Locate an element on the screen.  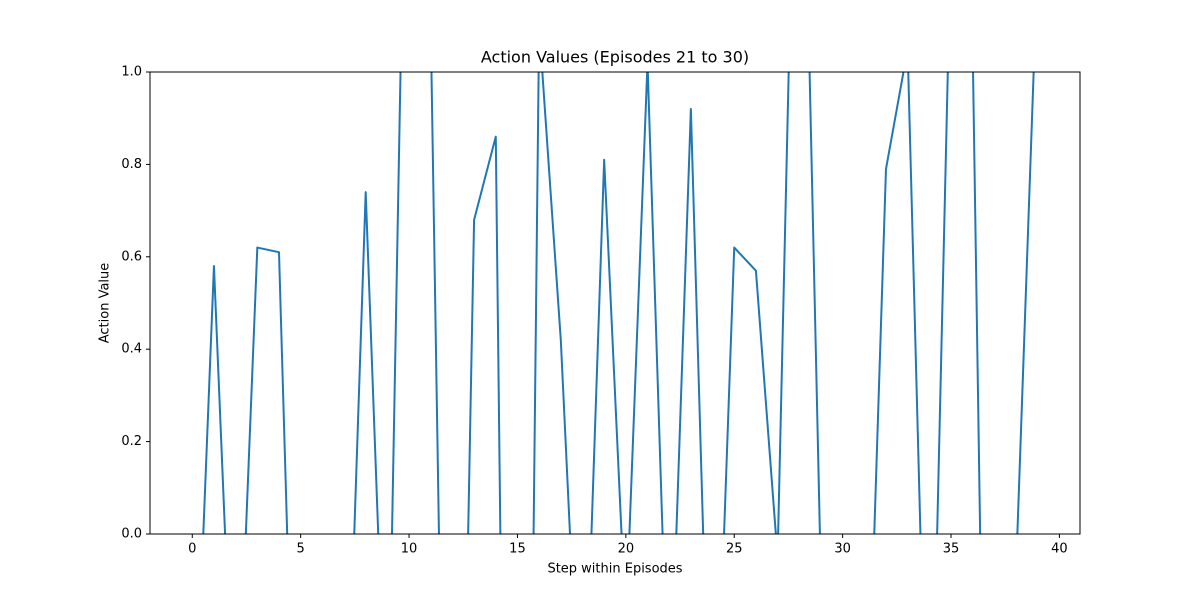
x-axis-label: Step within Episodes is located at coordinates (614, 569).